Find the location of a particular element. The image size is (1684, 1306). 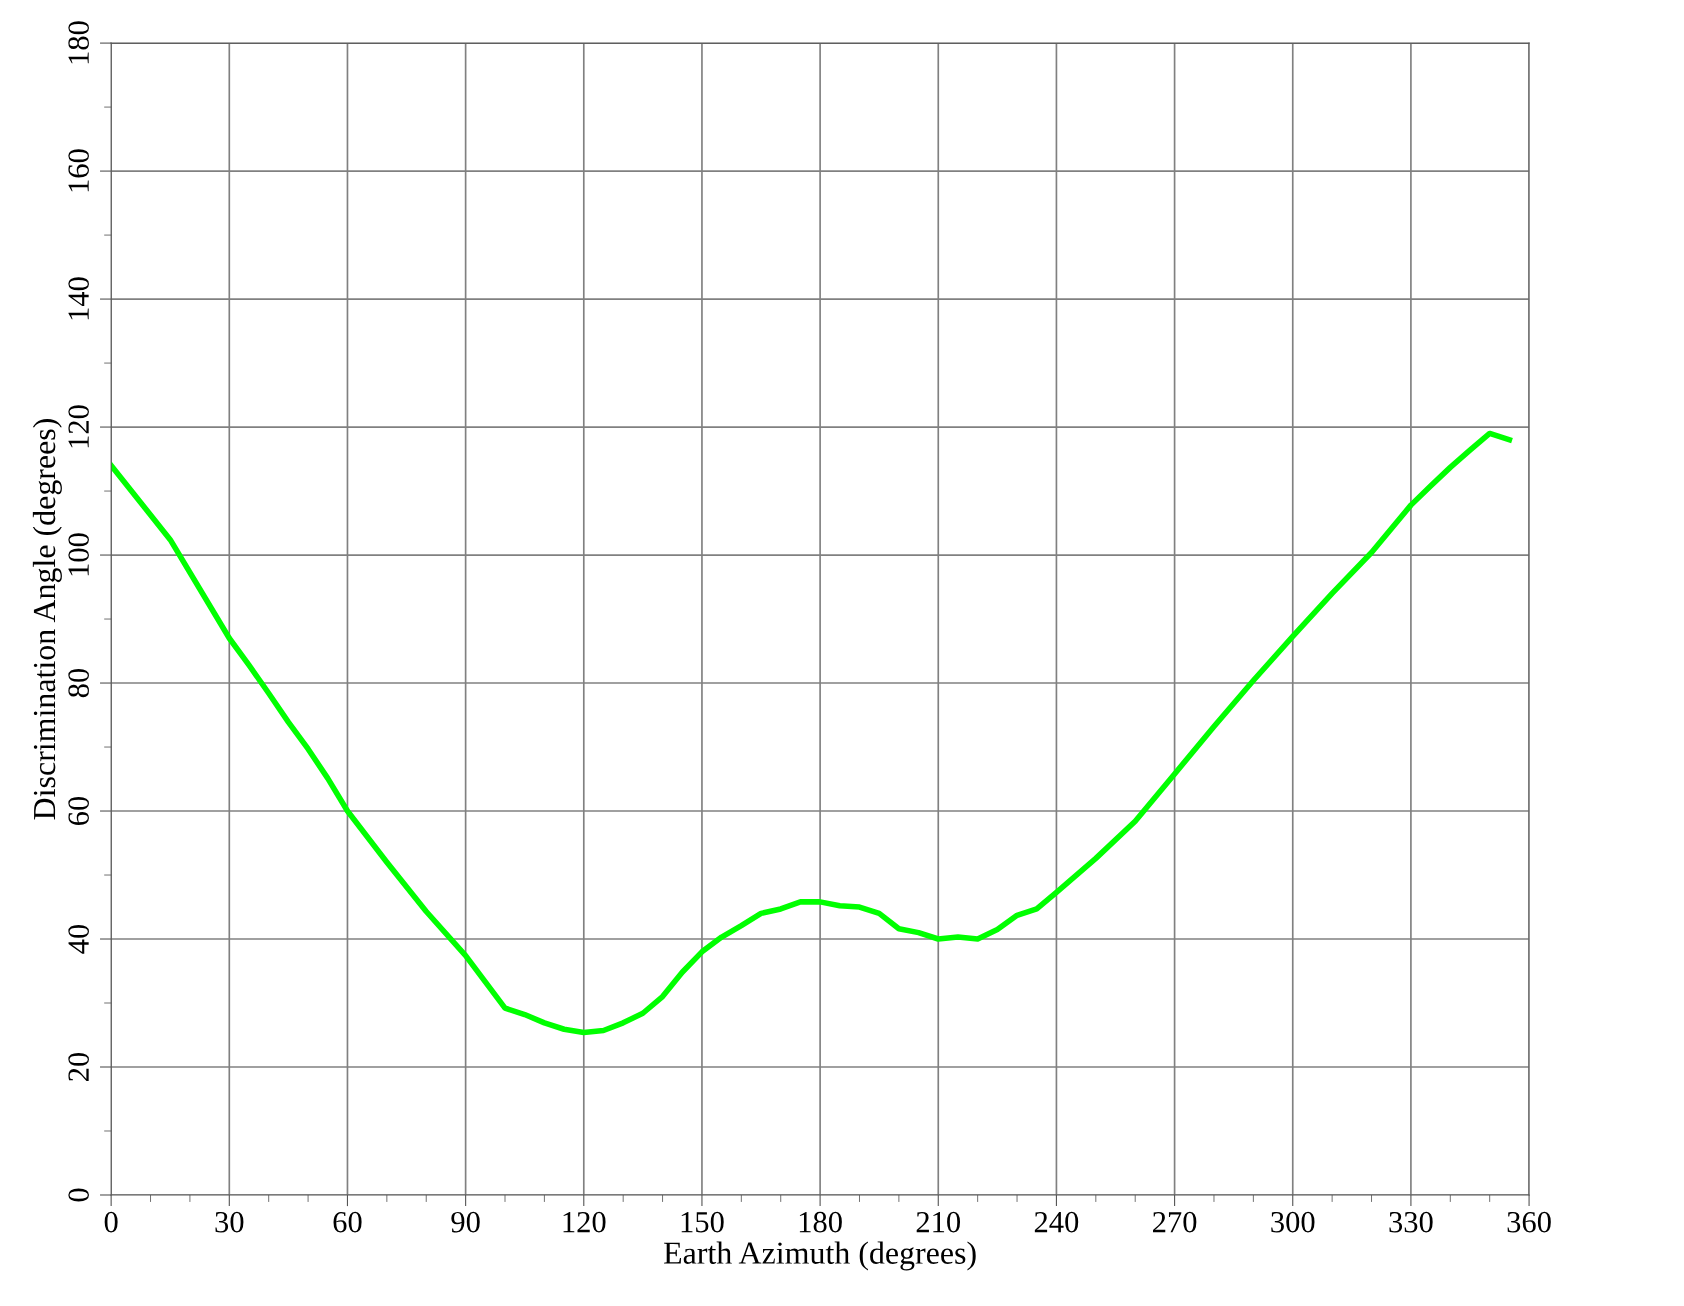

x-tick-label: 150 is located at coordinates (702, 1222).